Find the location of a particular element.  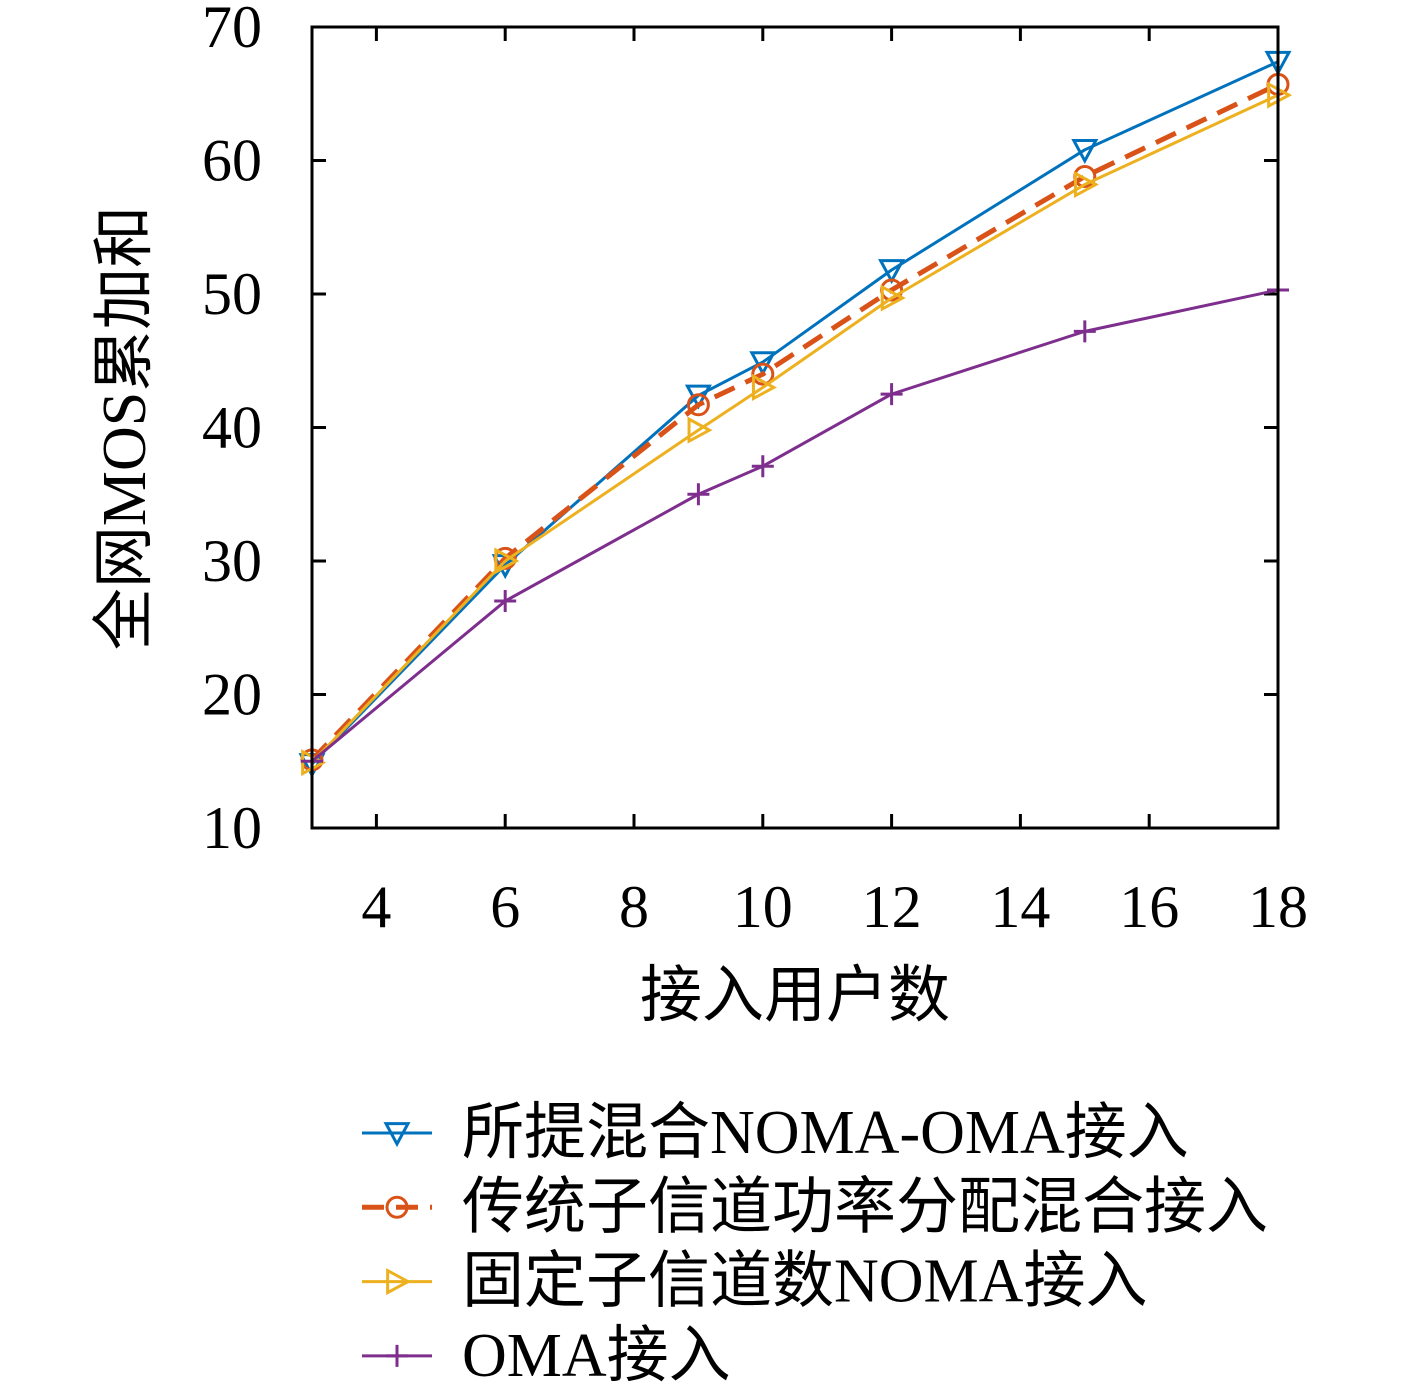

y-tick-label: 70 is located at coordinates (232, 30).